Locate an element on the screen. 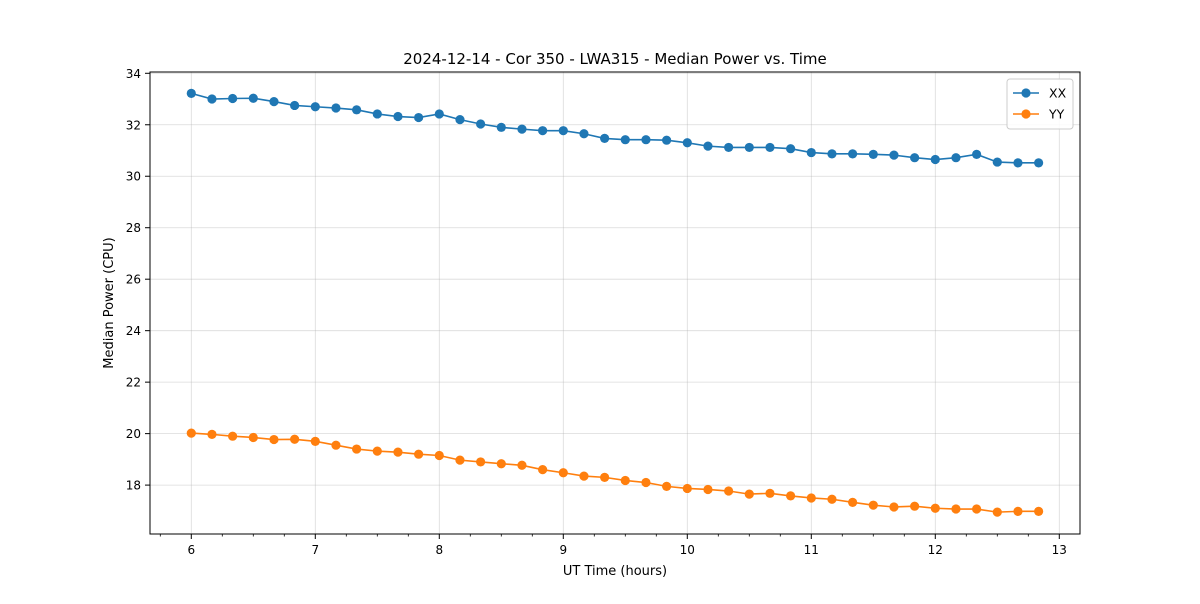 Image resolution: width=1200 pixels, height=604 pixels. x-tick-label: 6 is located at coordinates (191, 550).